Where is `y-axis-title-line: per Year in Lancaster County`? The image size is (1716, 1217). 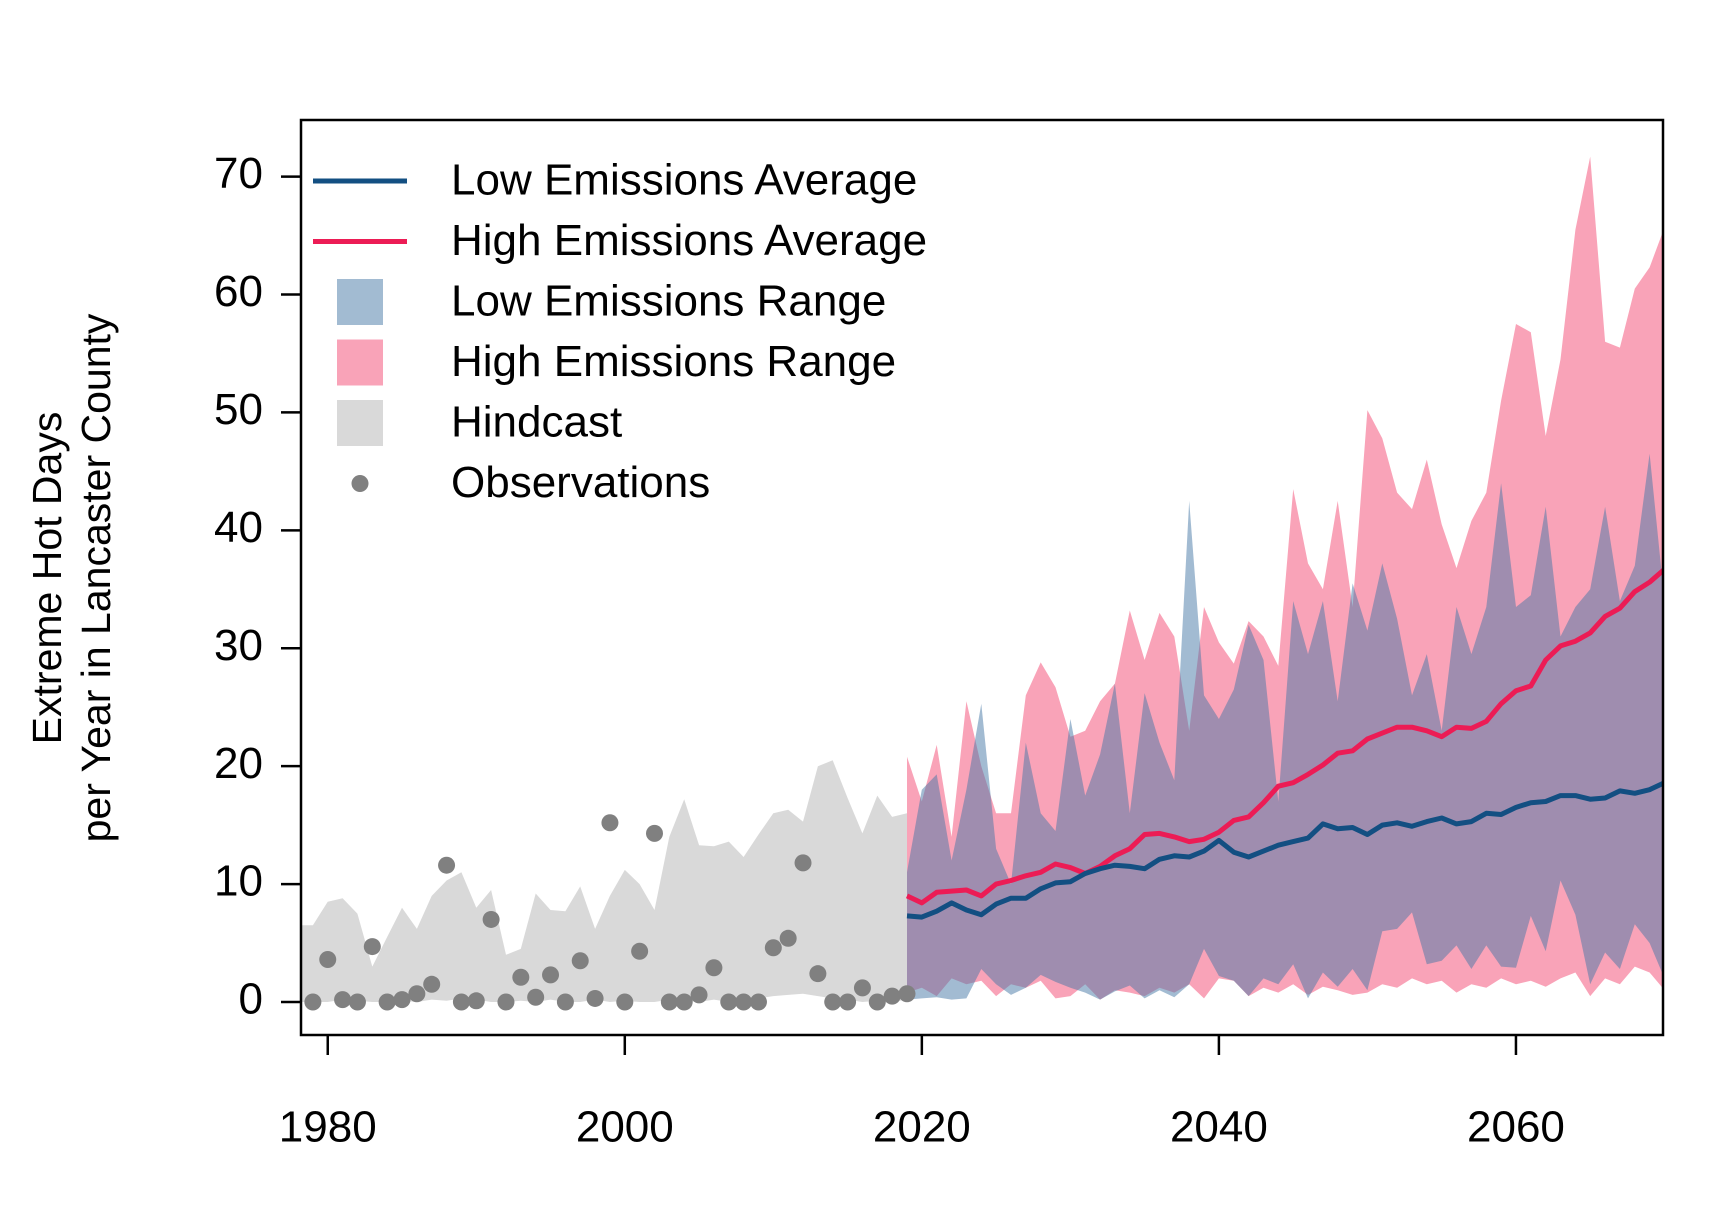
y-axis-title-line: per Year in Lancaster County is located at coordinates (96, 577).